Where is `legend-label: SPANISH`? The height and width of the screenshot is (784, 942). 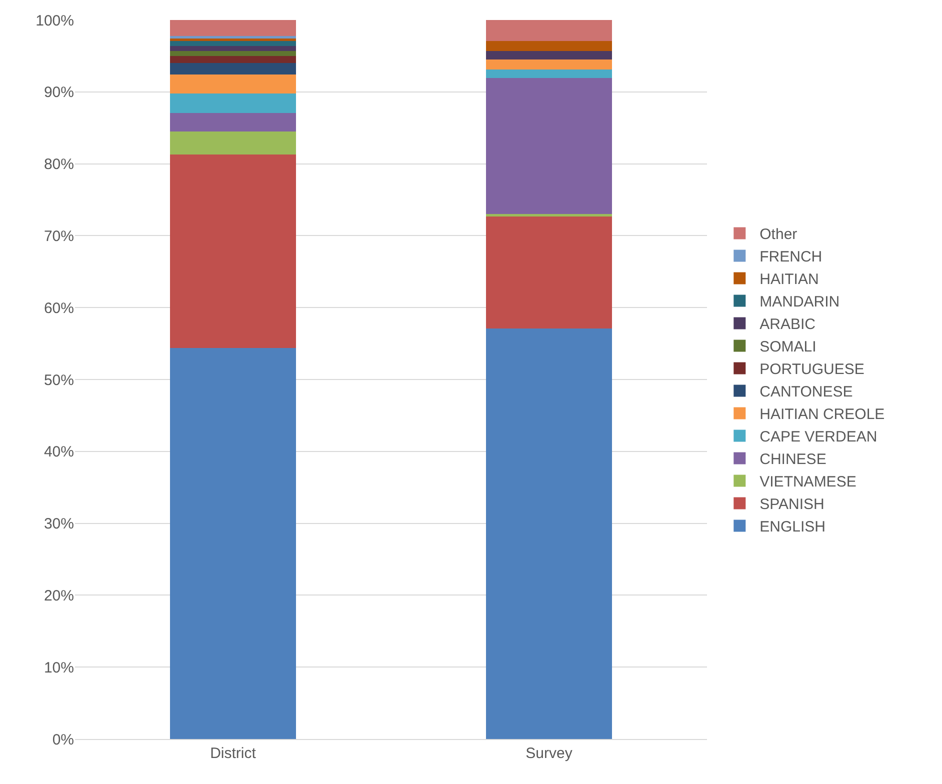
legend-label: SPANISH is located at coordinates (792, 505).